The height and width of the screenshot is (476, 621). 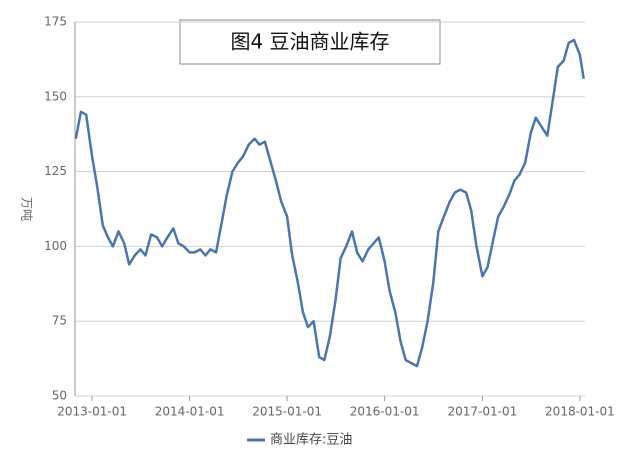 I want to click on x-tick-label: 2013-01-01, so click(x=92, y=412).